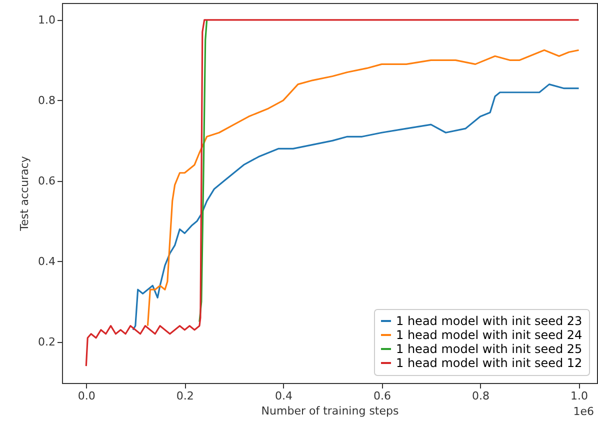 The width and height of the screenshot is (598, 429). I want to click on x-tick-label: 0.6, so click(382, 396).